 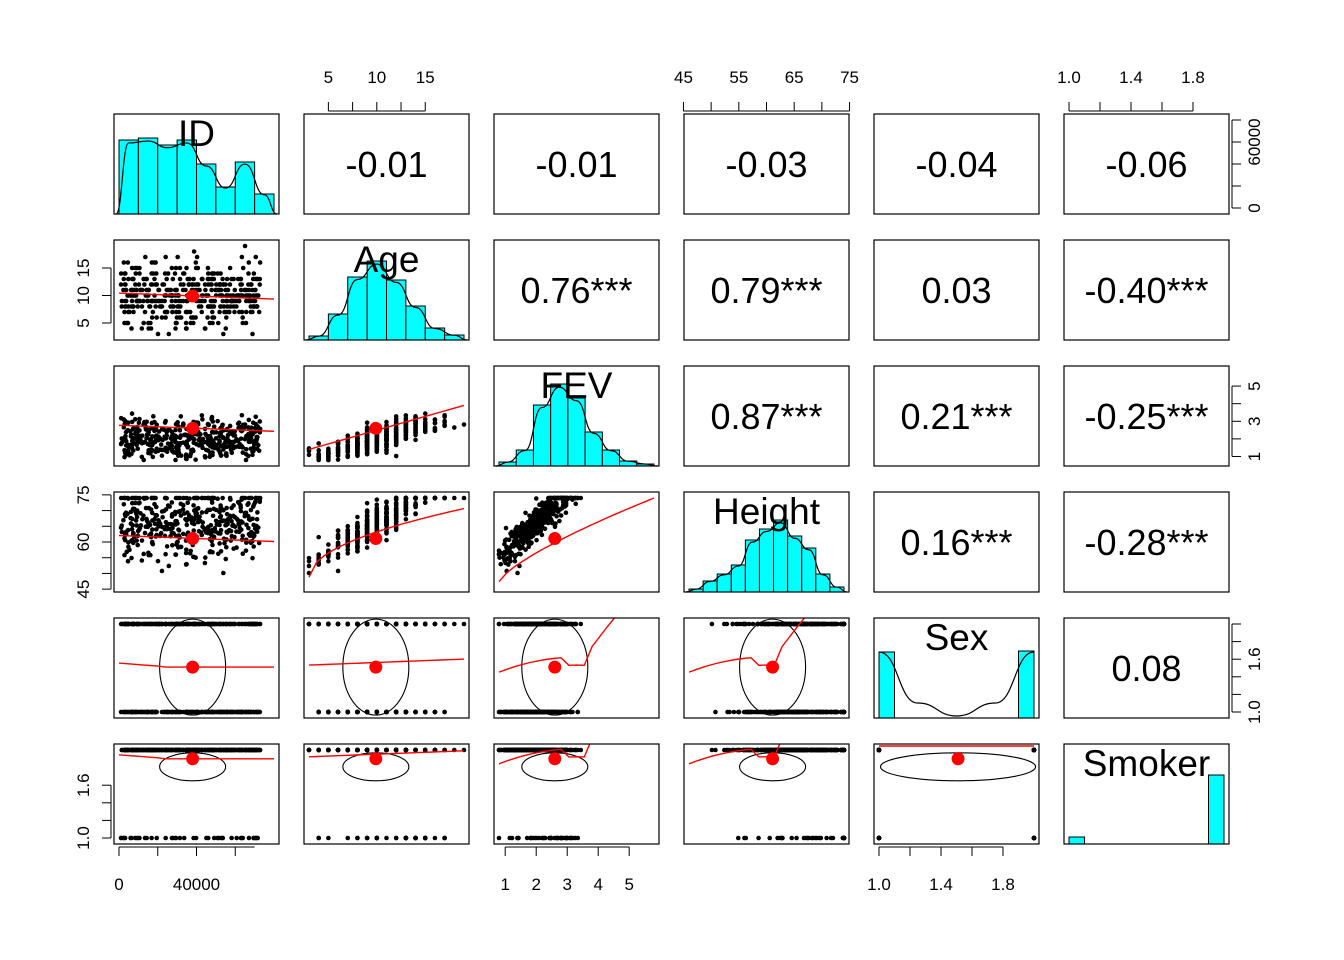 What do you see at coordinates (1146, 668) in the screenshot?
I see `panel-sex-smoker: 0.08` at bounding box center [1146, 668].